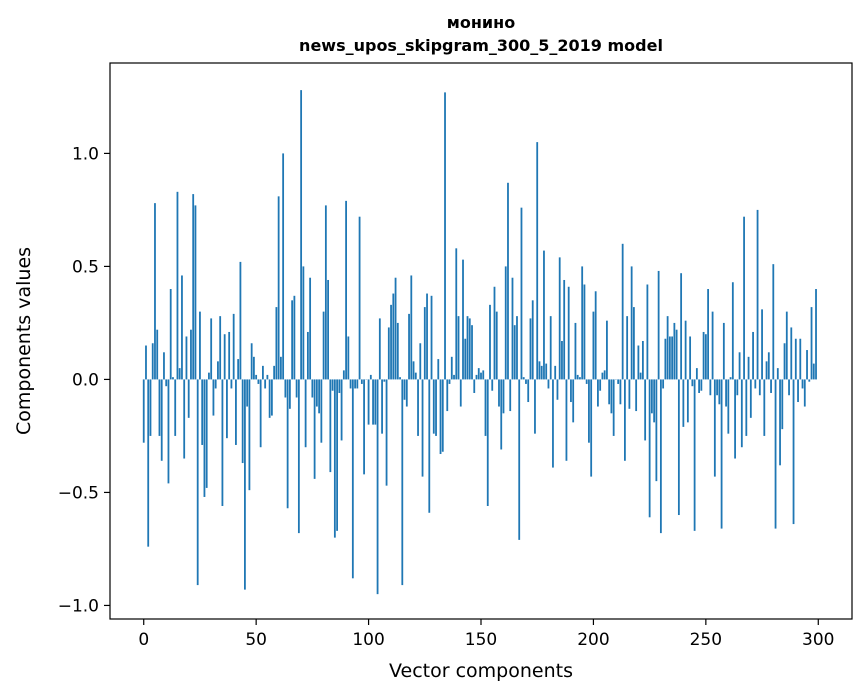  What do you see at coordinates (85, 154) in the screenshot?
I see `y-tick-label: 1.0` at bounding box center [85, 154].